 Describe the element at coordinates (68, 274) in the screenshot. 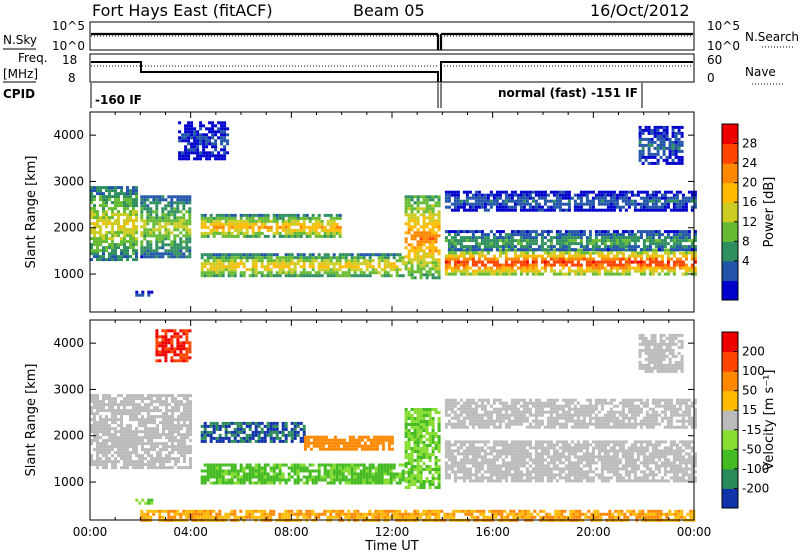

I see `y-tick-label: 1000` at that location.